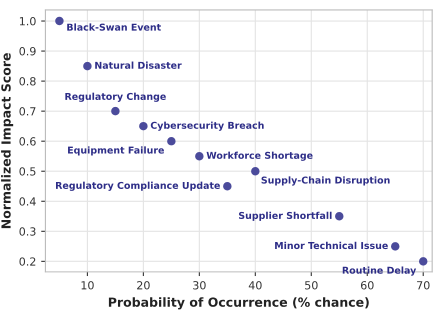 The image size is (441, 310). I want to click on annotation: Supply-Chain Disruption, so click(326, 181).